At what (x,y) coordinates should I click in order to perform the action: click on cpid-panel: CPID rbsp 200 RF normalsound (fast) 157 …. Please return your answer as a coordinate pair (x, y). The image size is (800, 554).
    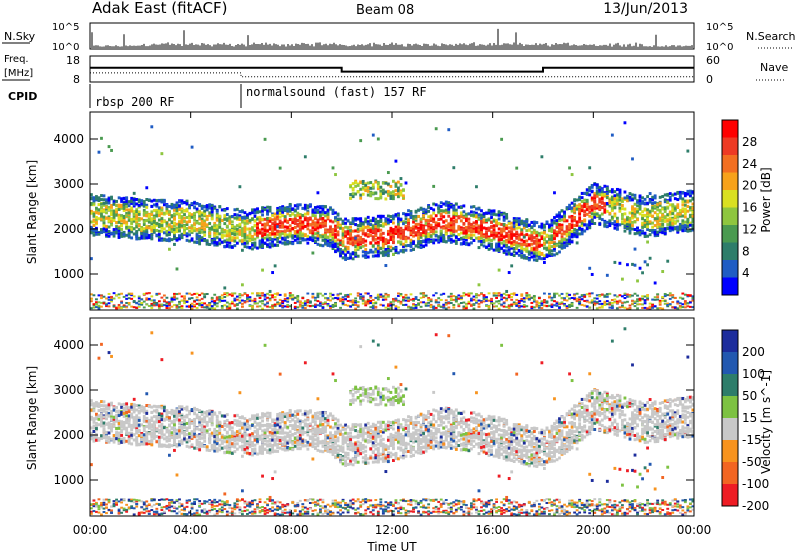
    Looking at the image, I should click on (217, 96).